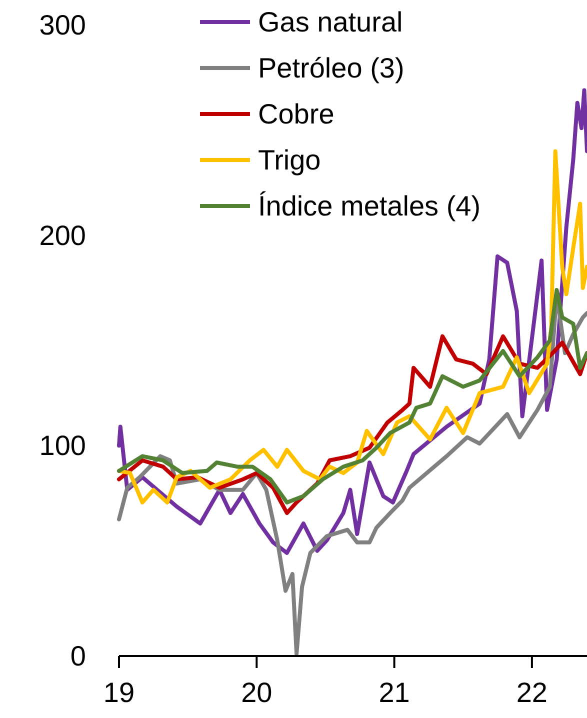 The height and width of the screenshot is (718, 587). Describe the element at coordinates (78, 656) in the screenshot. I see `y-tick-label: 0` at that location.